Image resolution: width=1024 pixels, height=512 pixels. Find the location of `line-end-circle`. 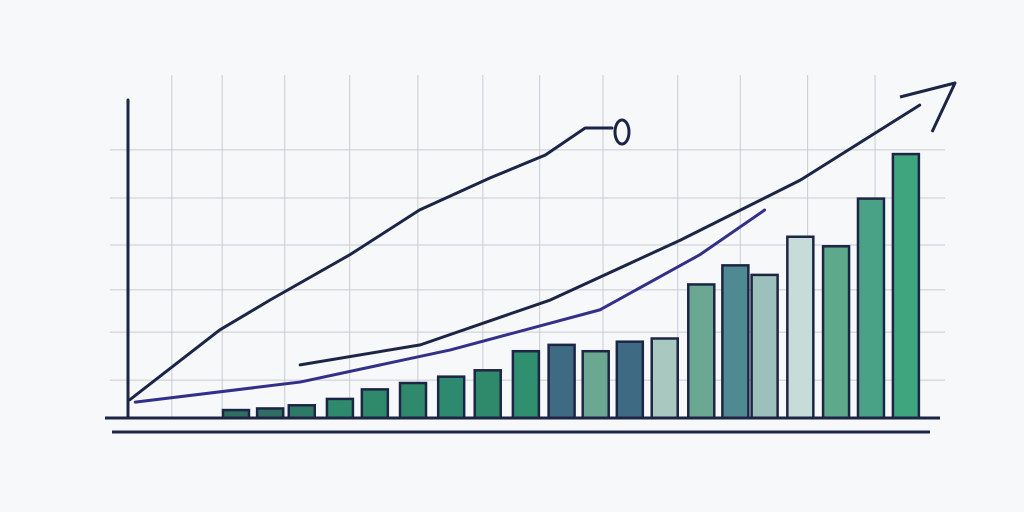

line-end-circle is located at coordinates (622, 132).